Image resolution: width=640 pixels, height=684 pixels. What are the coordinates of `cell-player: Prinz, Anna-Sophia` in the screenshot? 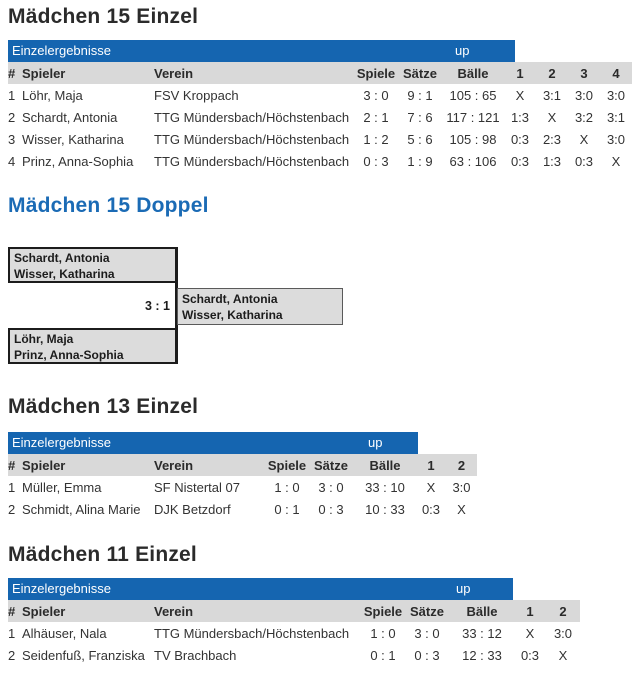 It's located at (78, 161).